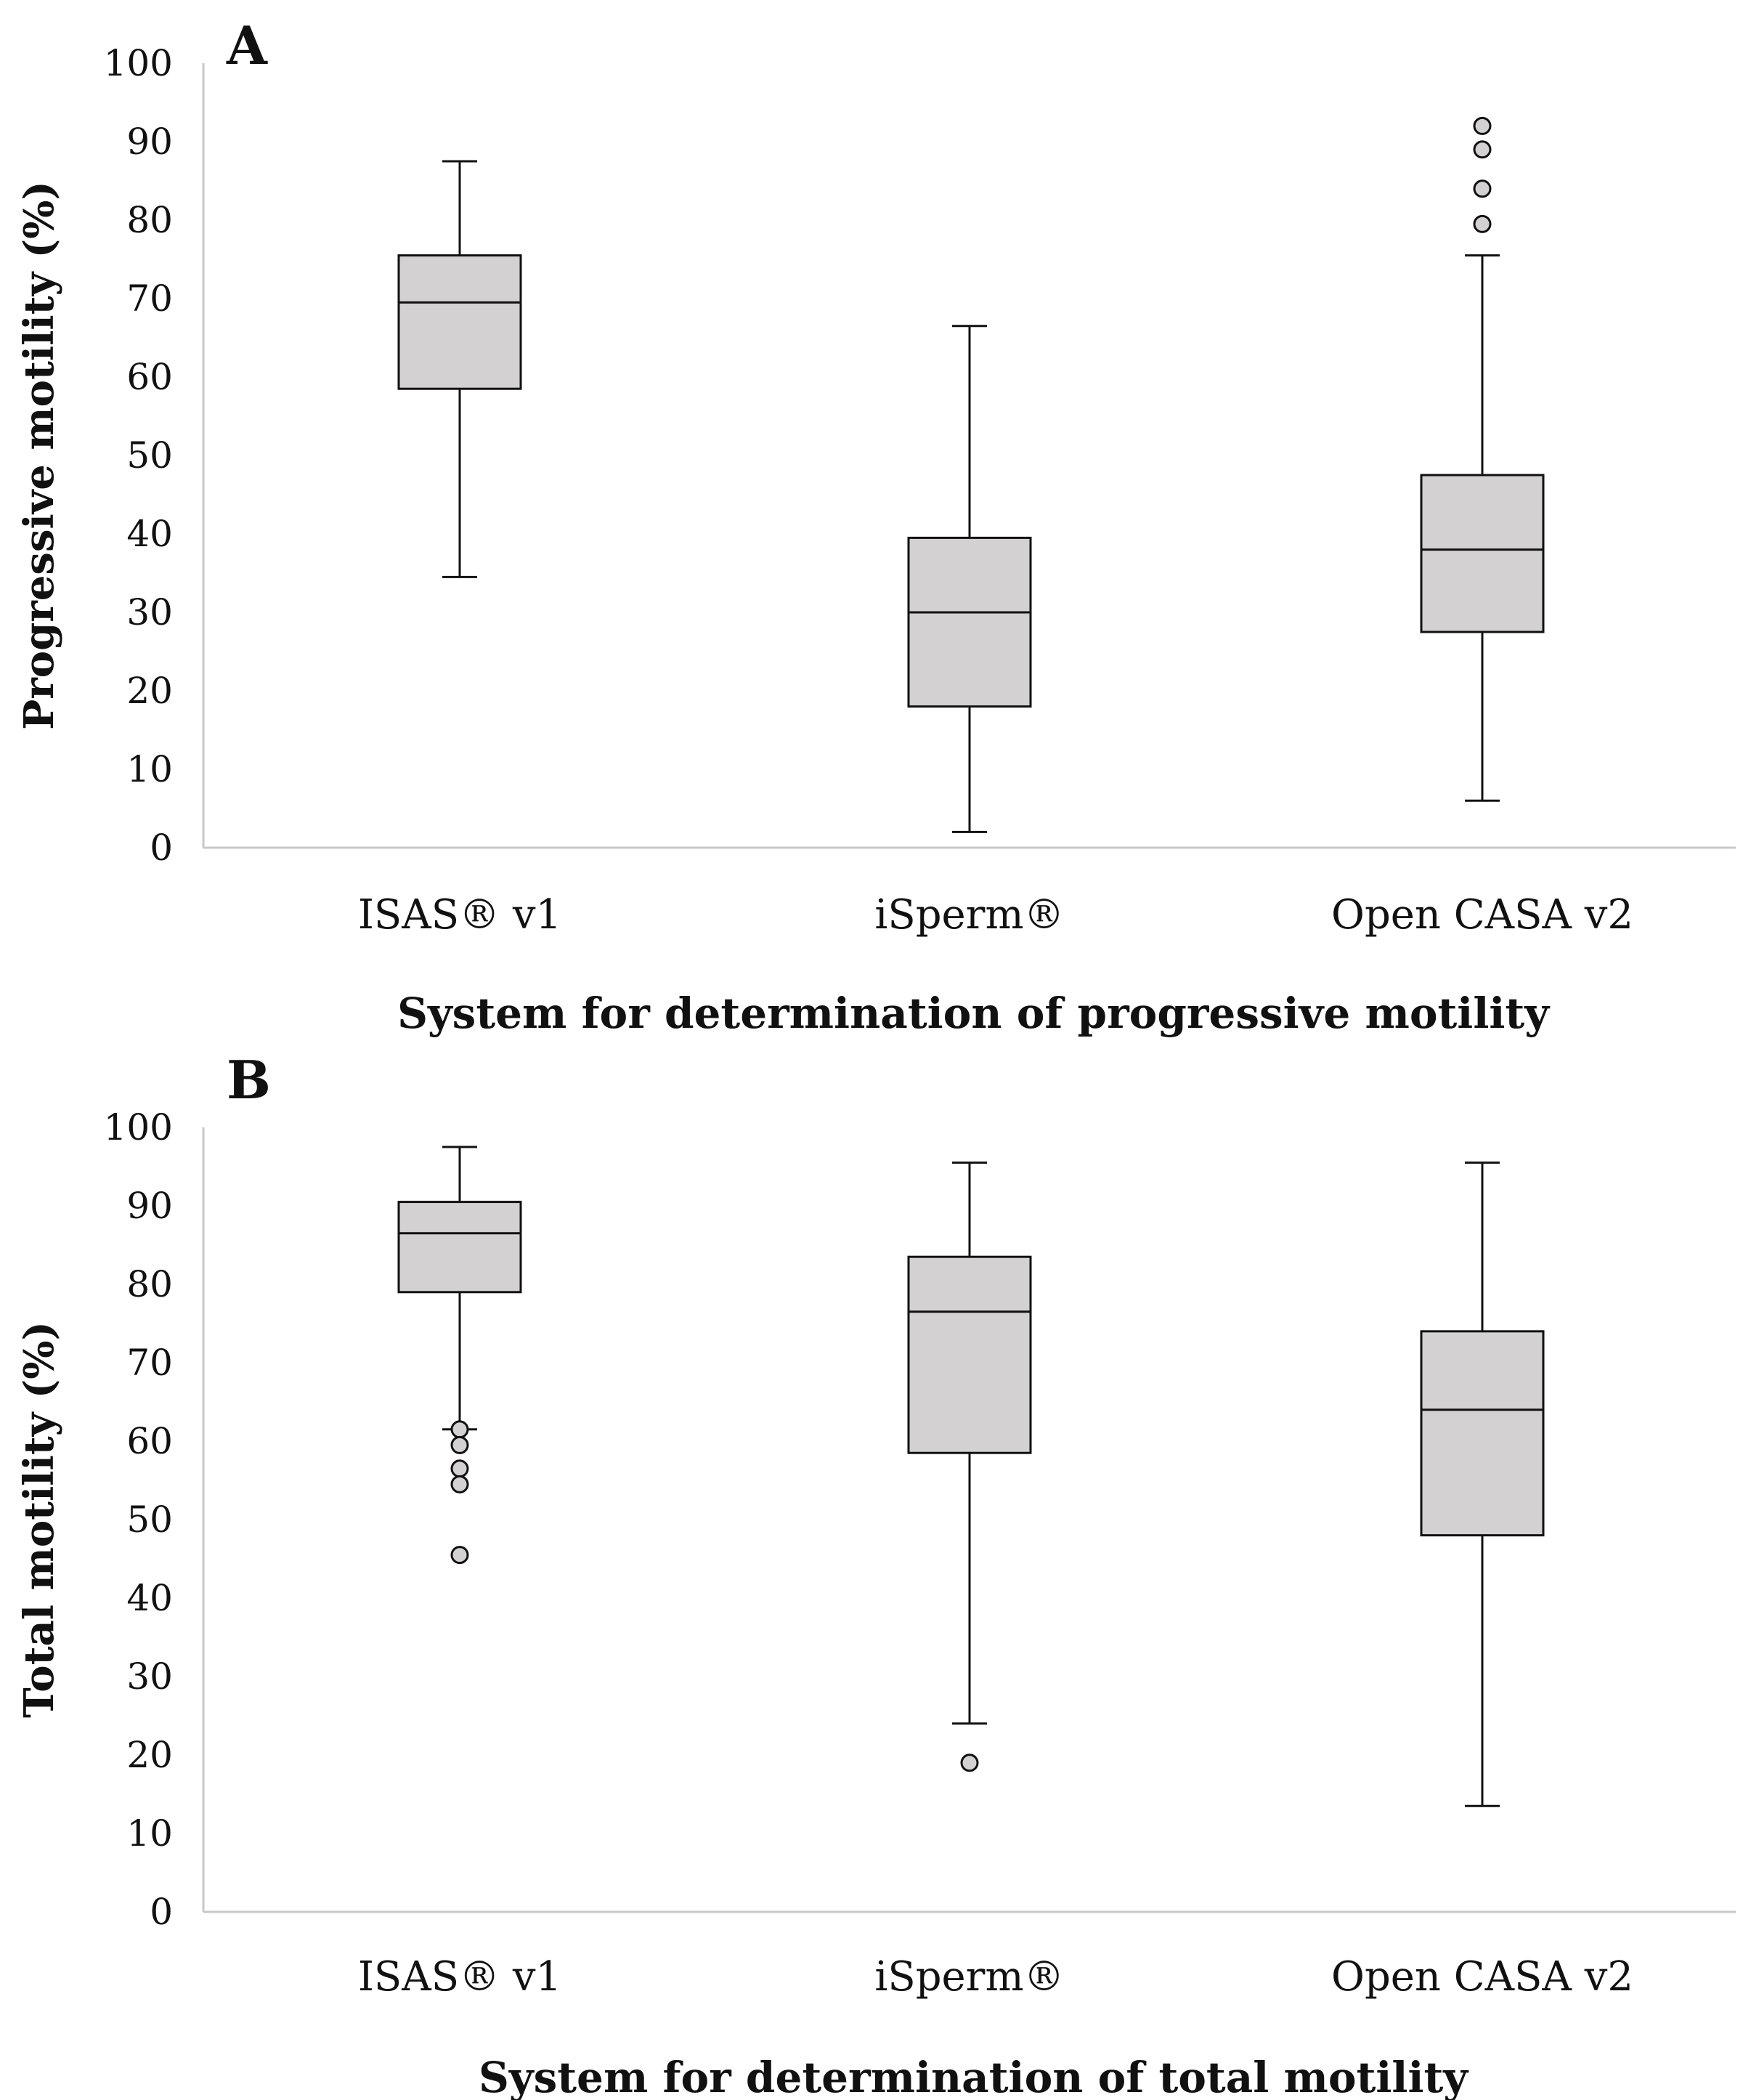 This screenshot has height=2100, width=1751. What do you see at coordinates (249, 1080) in the screenshot?
I see `panel-label: B` at bounding box center [249, 1080].